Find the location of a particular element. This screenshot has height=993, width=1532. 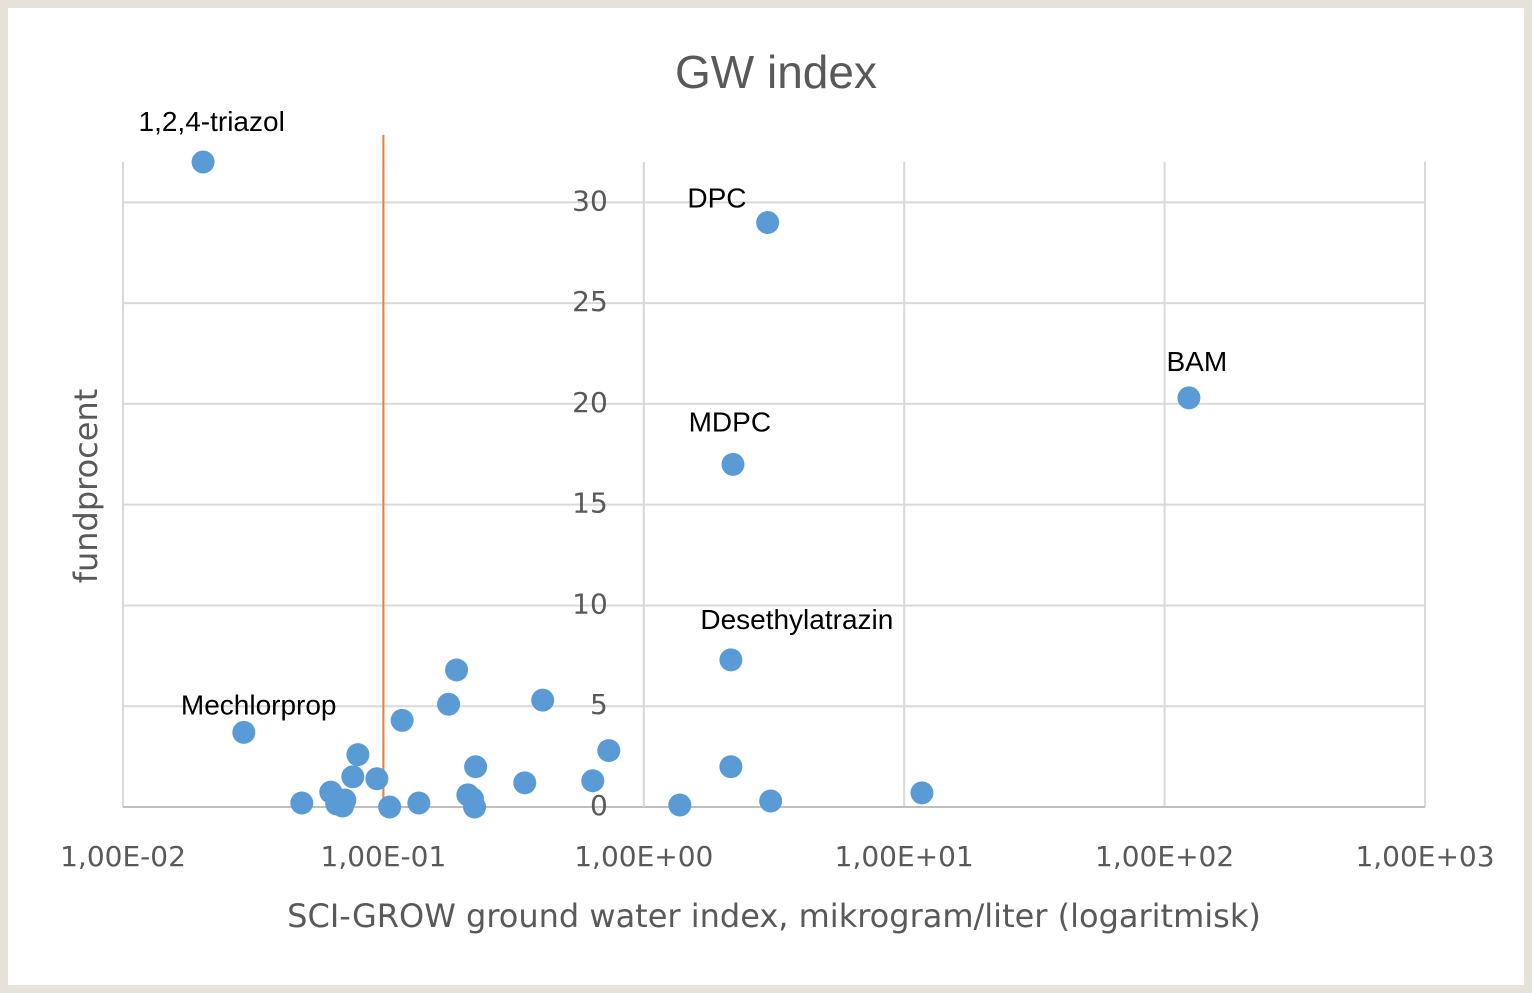

x-tick-label: 1,00E+02 is located at coordinates (1164, 856).